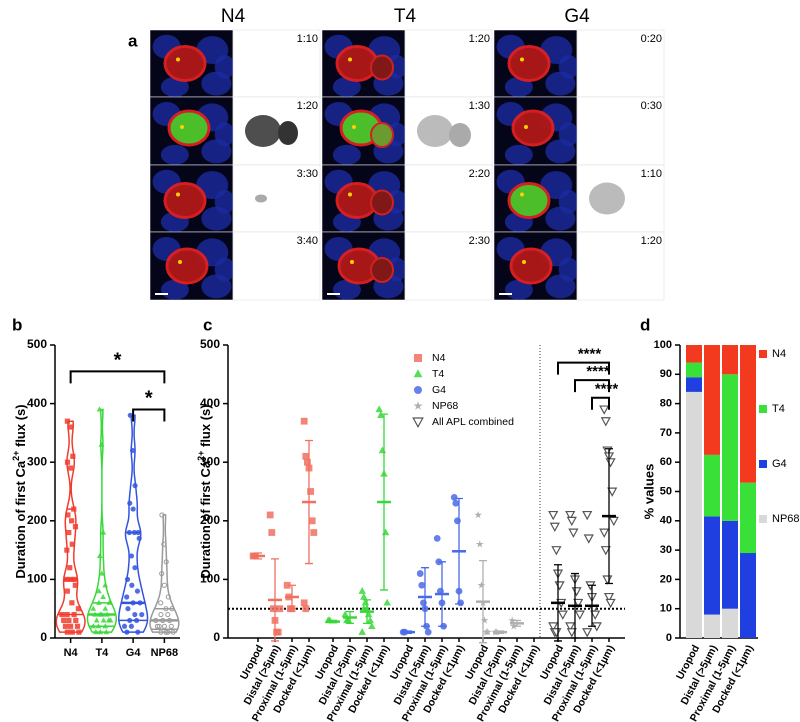 The width and height of the screenshot is (800, 722). I want to click on timestamp: 0:20, so click(651, 39).